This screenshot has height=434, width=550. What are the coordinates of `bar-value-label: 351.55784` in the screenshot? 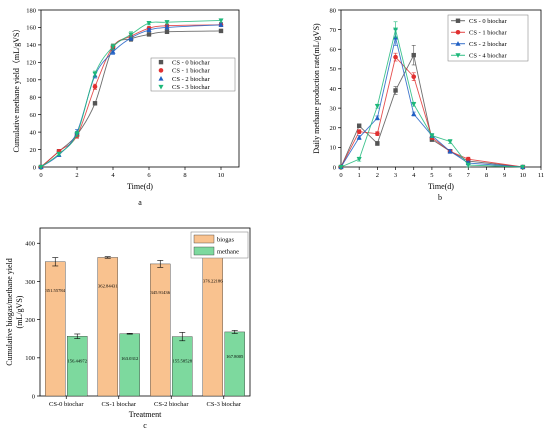 It's located at (55, 290).